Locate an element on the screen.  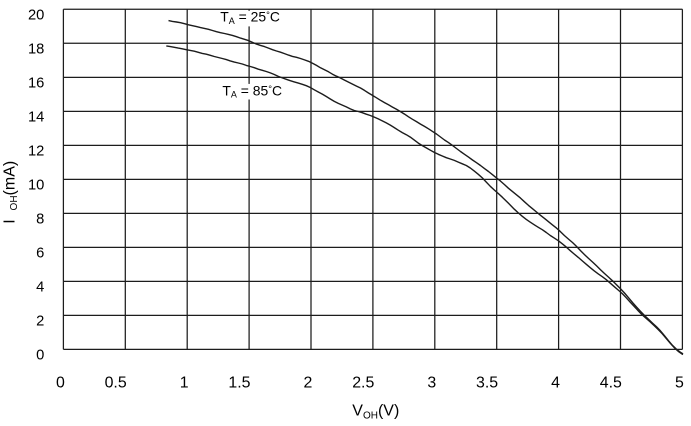
svg-text: 1.5 is located at coordinates (239, 383).